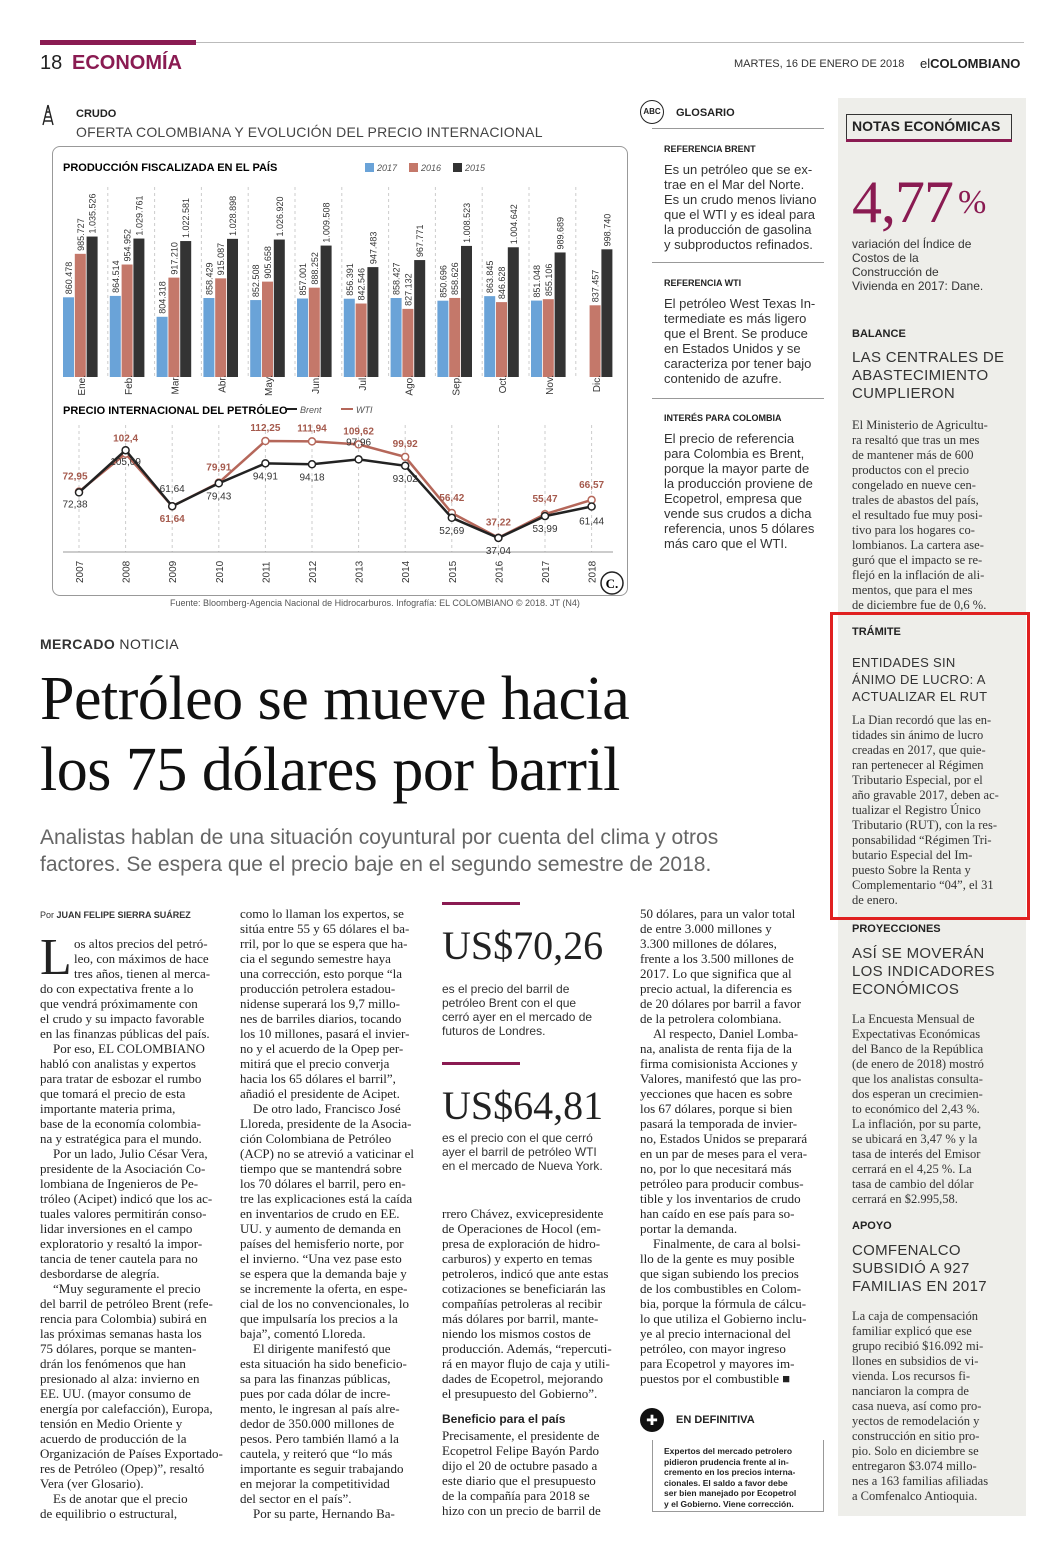 The height and width of the screenshot is (1554, 1064). What do you see at coordinates (730, 1493) in the screenshot?
I see `text-line: ser bien manejado por Ecopetrol` at bounding box center [730, 1493].